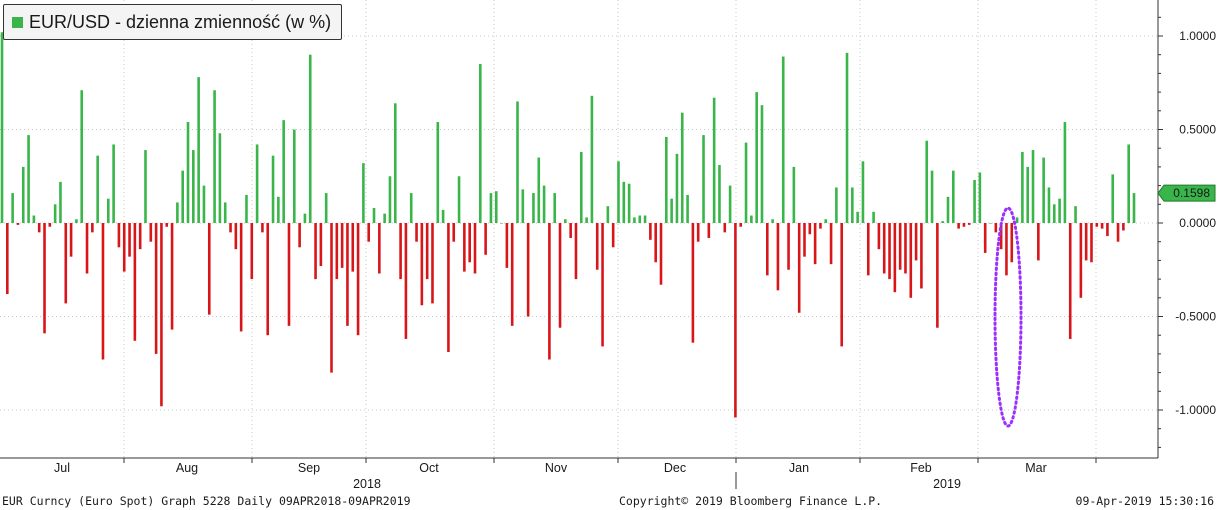 The width and height of the screenshot is (1217, 510). Describe the element at coordinates (17, 22) in the screenshot. I see `legend-swatch` at that location.